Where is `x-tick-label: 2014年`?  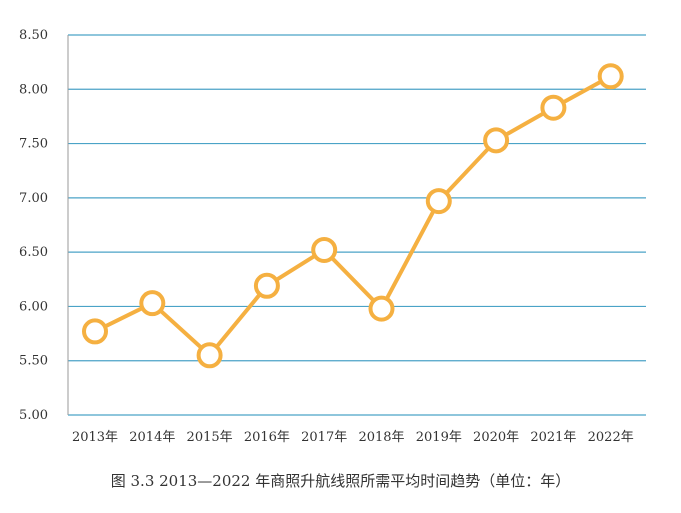
x-tick-label: 2014年 is located at coordinates (152, 437).